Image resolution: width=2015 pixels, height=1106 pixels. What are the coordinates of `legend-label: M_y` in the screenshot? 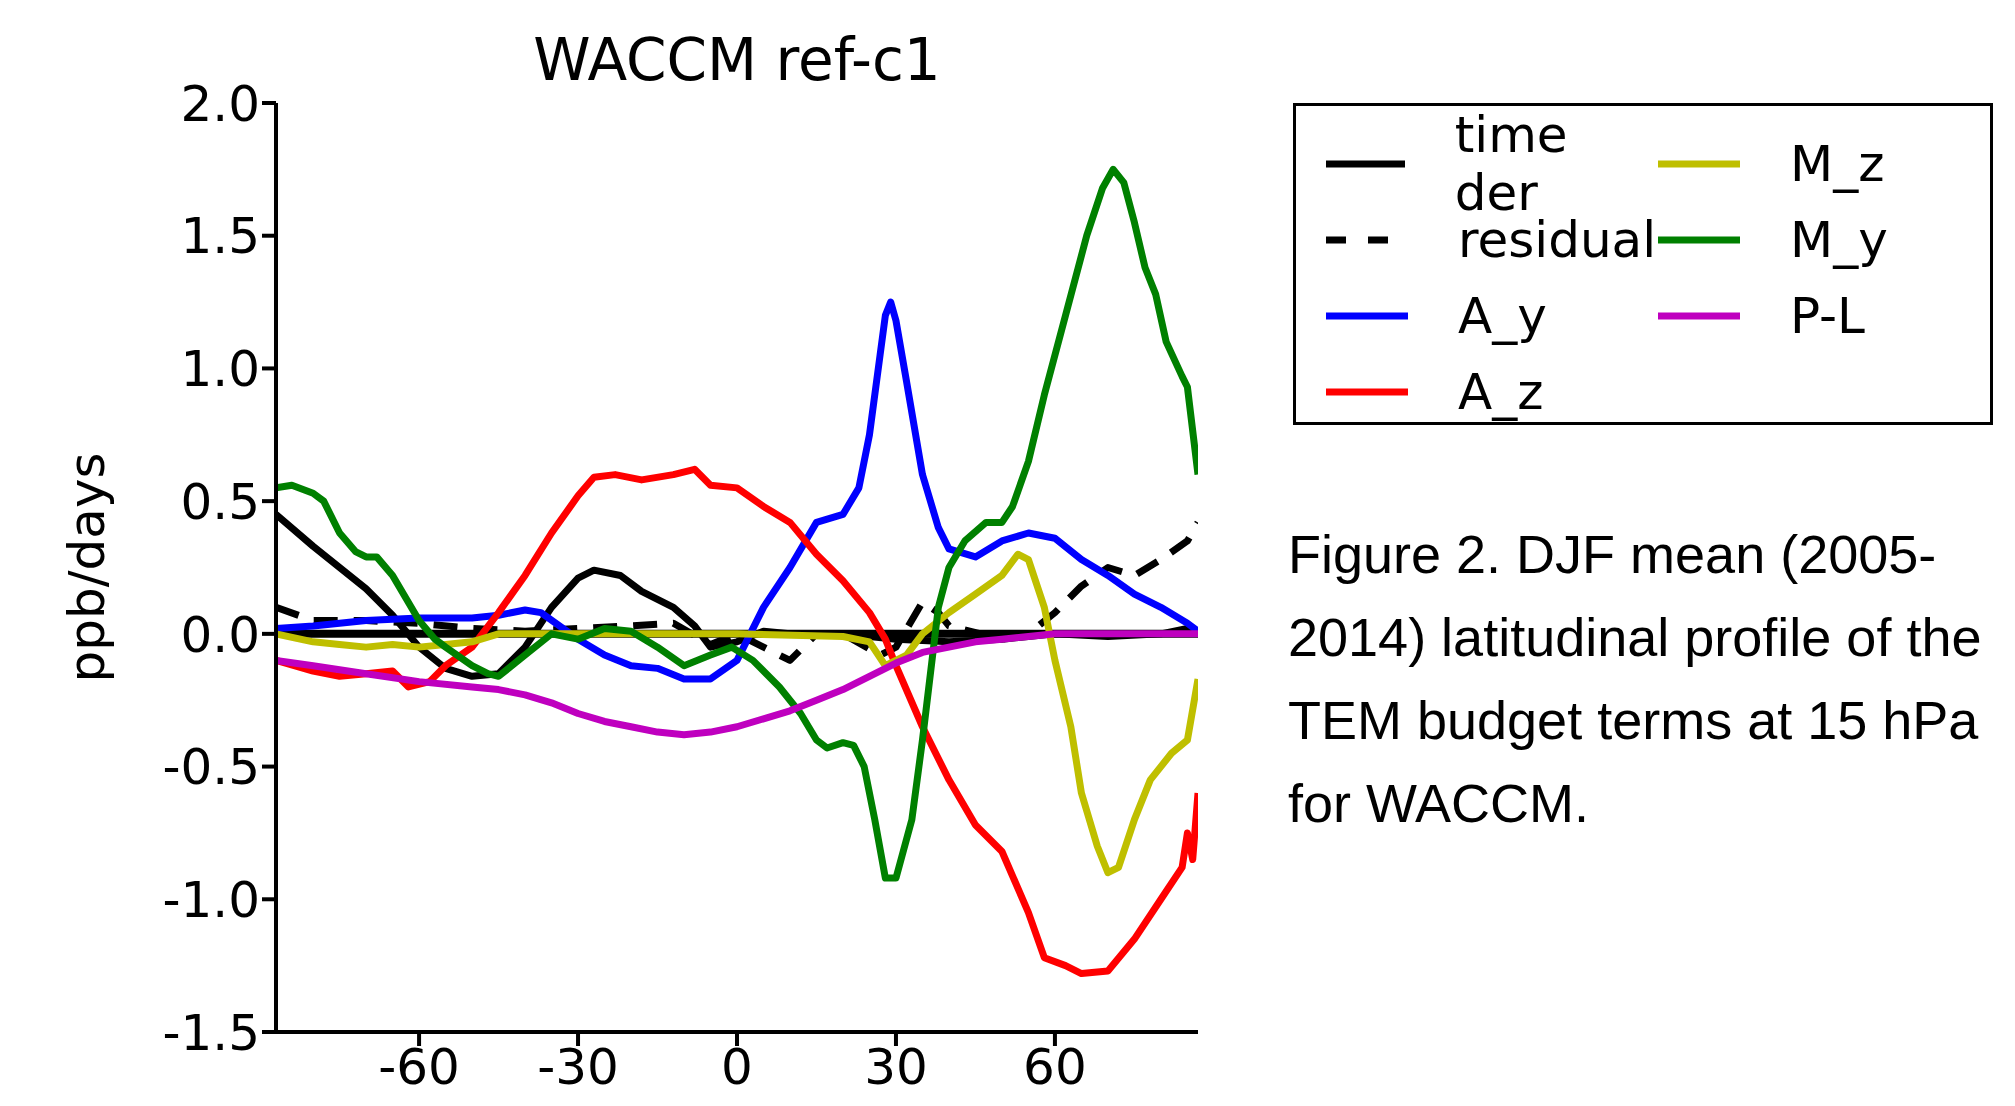 It's located at (1839, 240).